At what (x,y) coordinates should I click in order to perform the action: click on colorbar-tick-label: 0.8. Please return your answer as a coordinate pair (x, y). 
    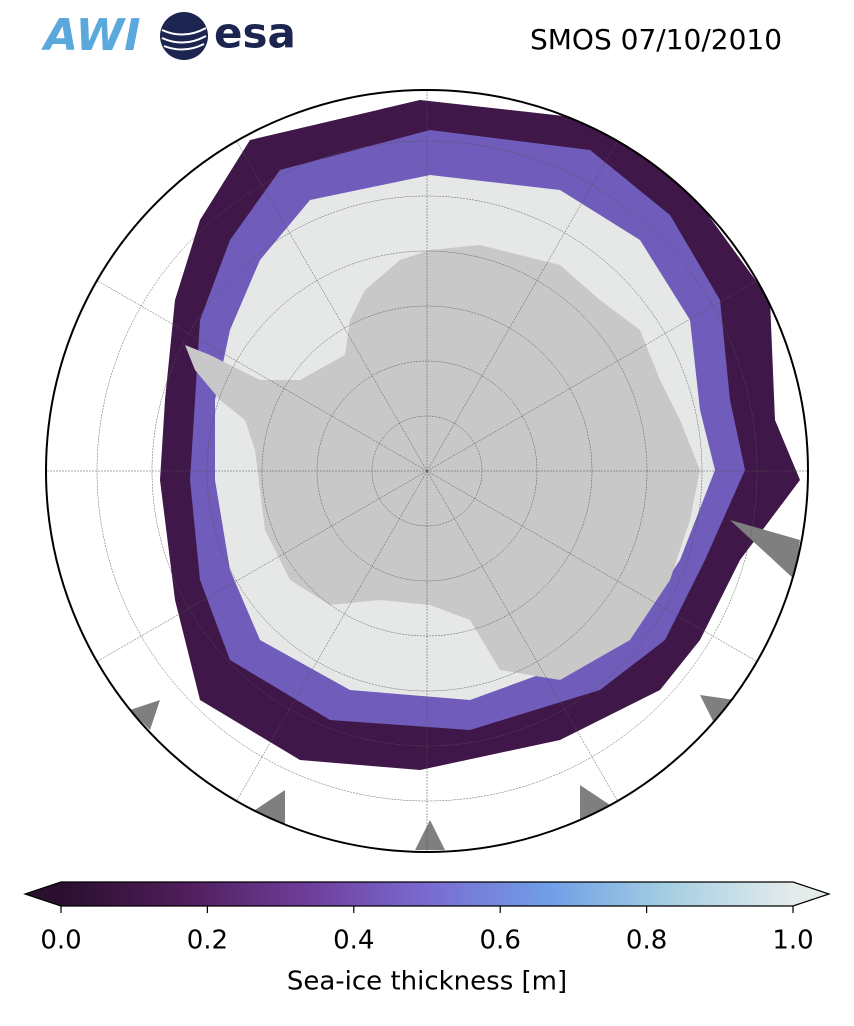
    Looking at the image, I should click on (646, 941).